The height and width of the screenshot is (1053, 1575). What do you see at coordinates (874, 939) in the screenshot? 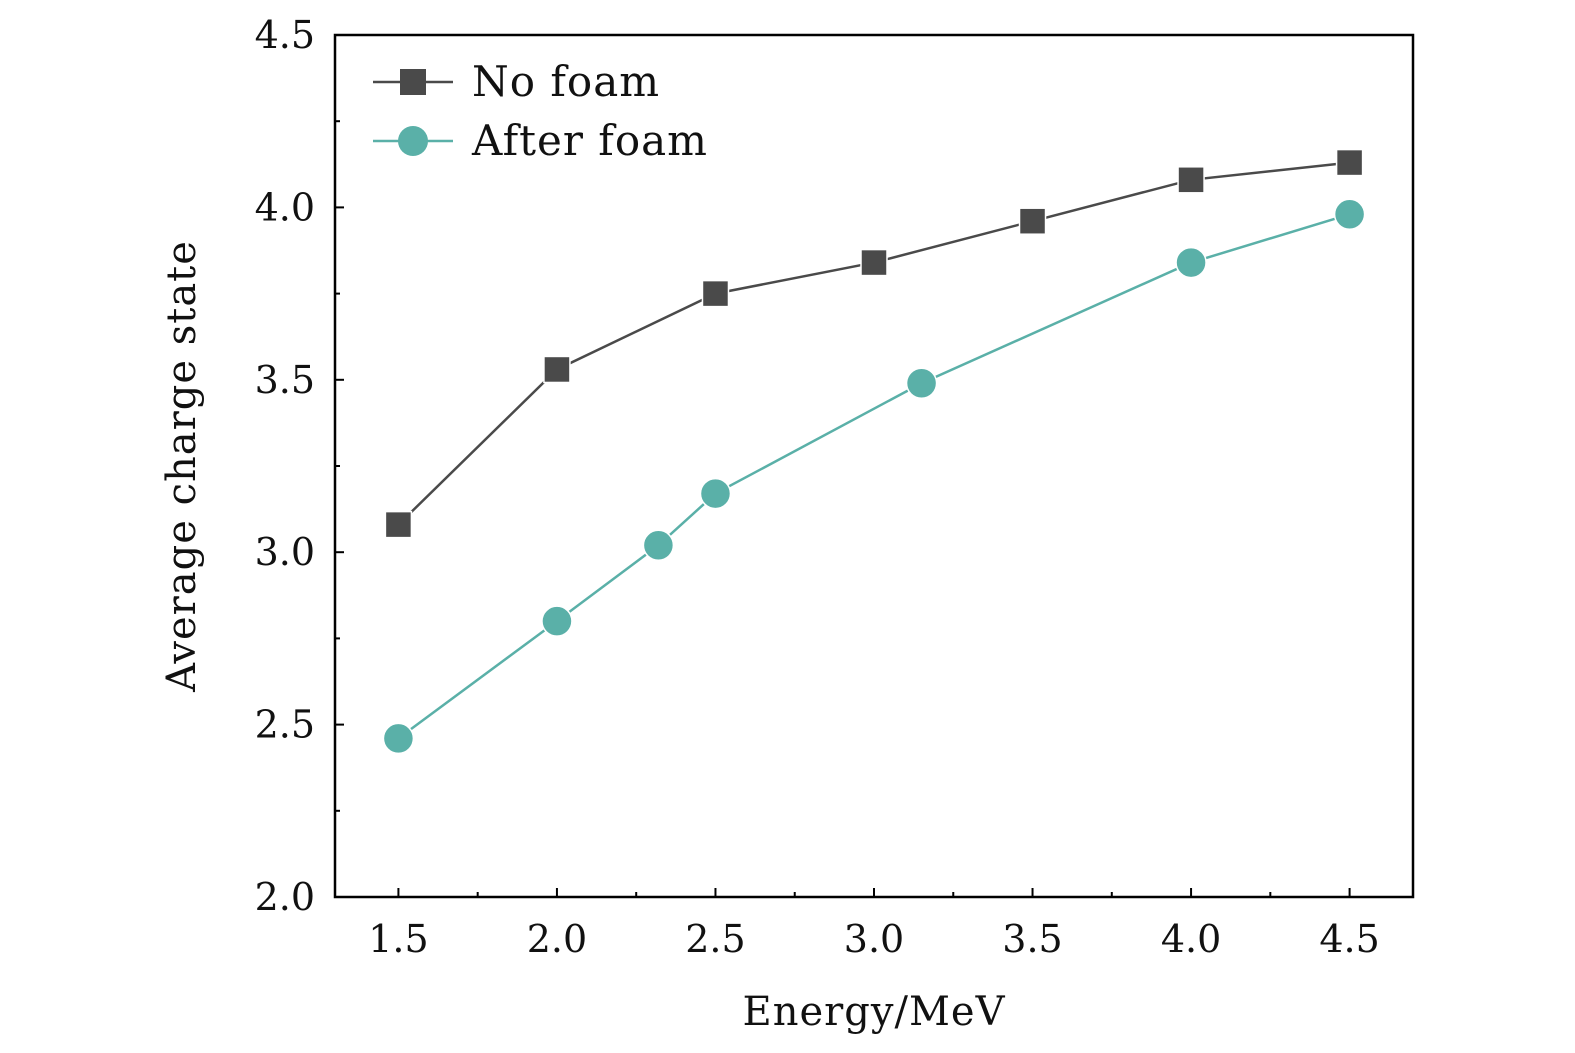
I see `x-tick-label: 3.0` at bounding box center [874, 939].